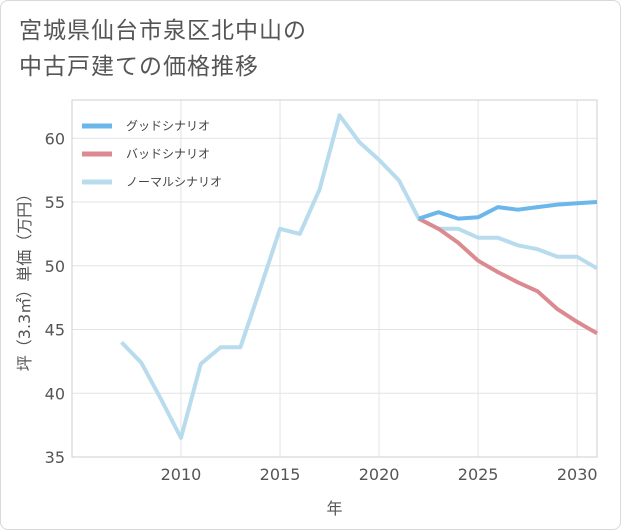 The image size is (621, 530). What do you see at coordinates (55, 457) in the screenshot?
I see `y-tick-label: 35` at bounding box center [55, 457].